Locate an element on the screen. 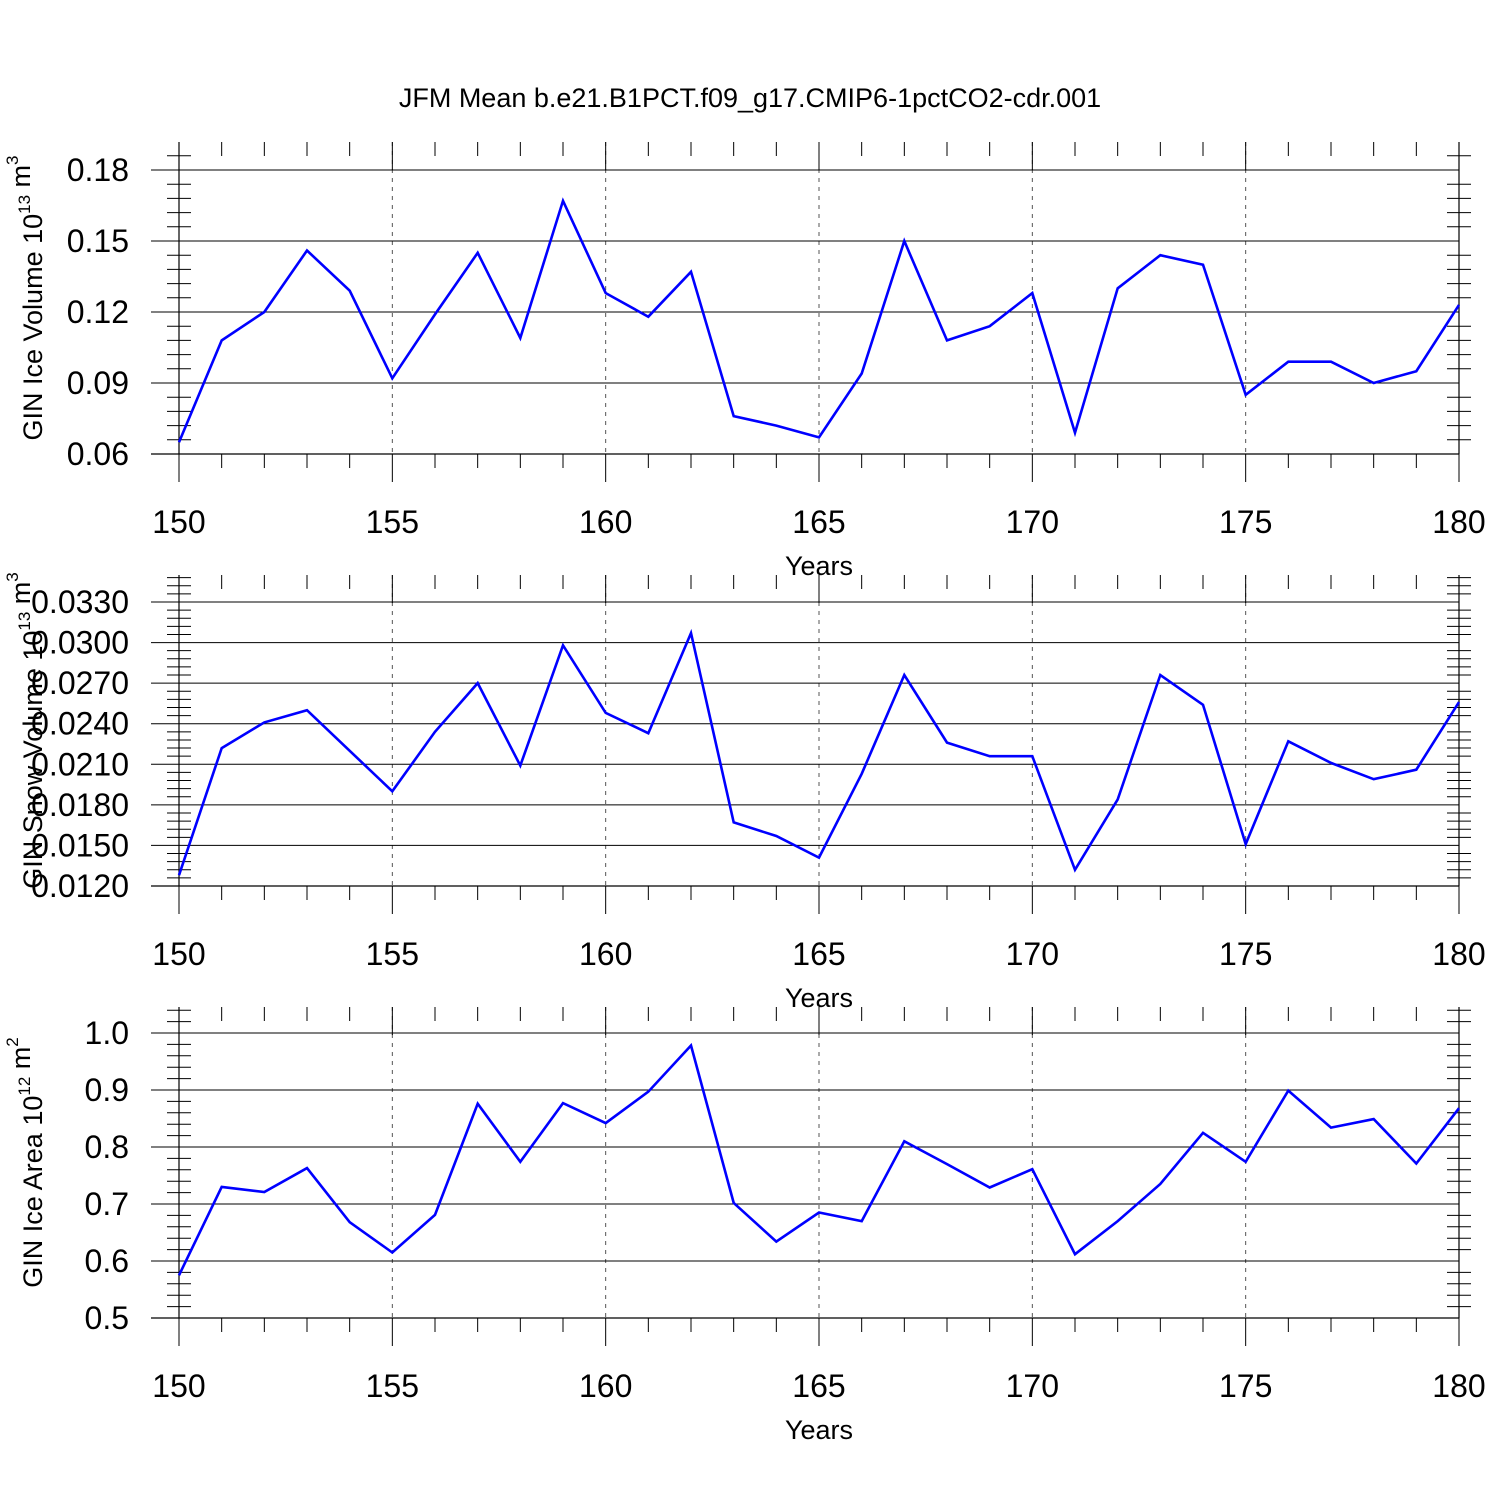 This screenshot has height=1500, width=1500. y-tick-label: 0.7 is located at coordinates (107, 1204).